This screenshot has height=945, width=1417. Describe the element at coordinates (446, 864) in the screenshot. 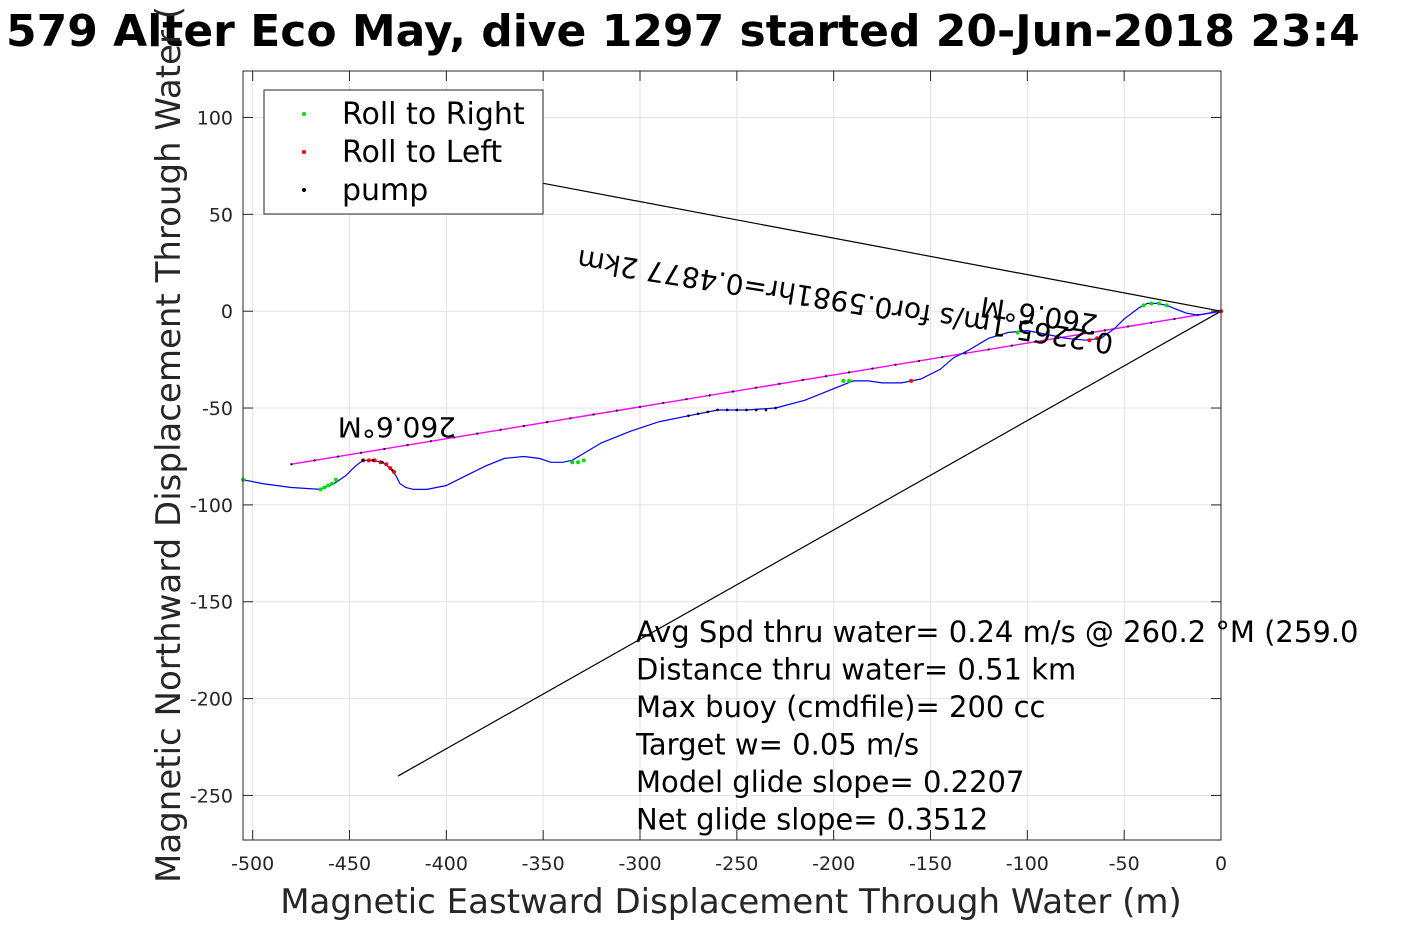

I see `x-tick-label: -400` at that location.